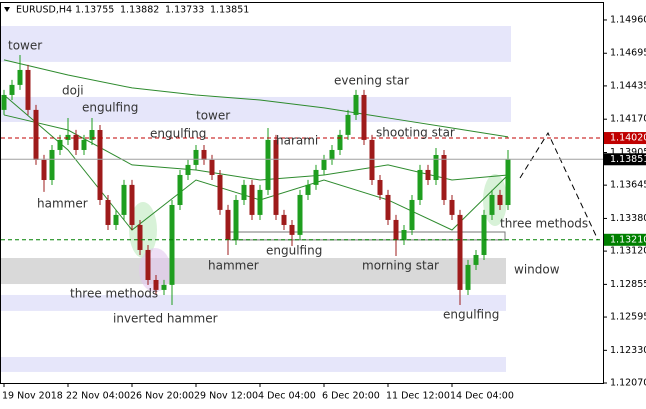 This screenshot has width=646, height=409. What do you see at coordinates (139, 10) in the screenshot?
I see `header-value: 1.13882` at bounding box center [139, 10].